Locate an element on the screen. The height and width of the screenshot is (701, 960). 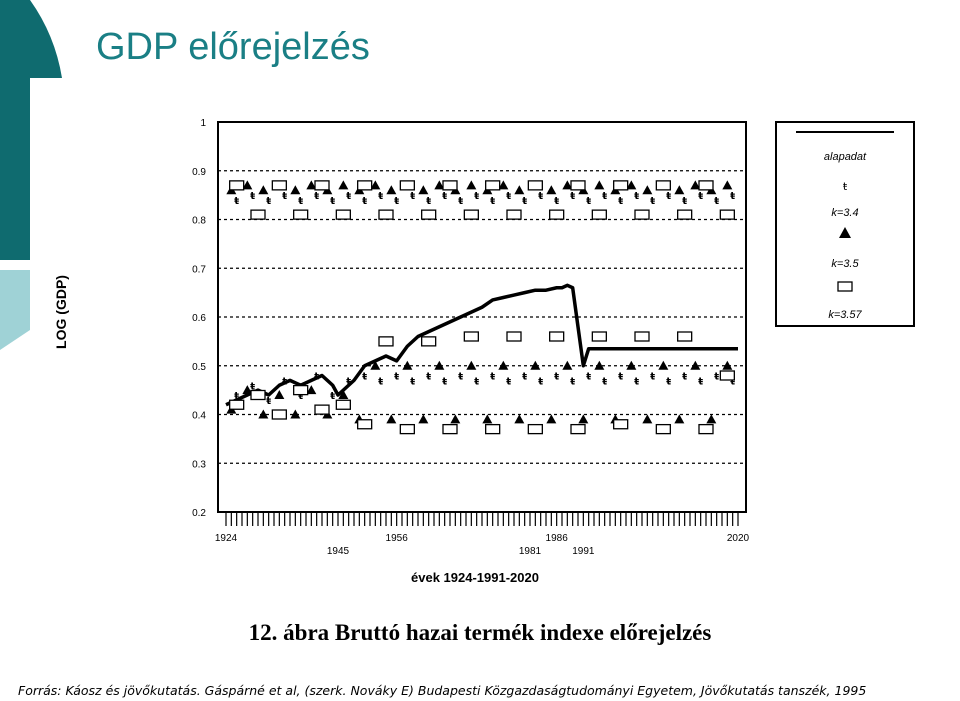
x-tick-label: 1986 is located at coordinates (557, 538).